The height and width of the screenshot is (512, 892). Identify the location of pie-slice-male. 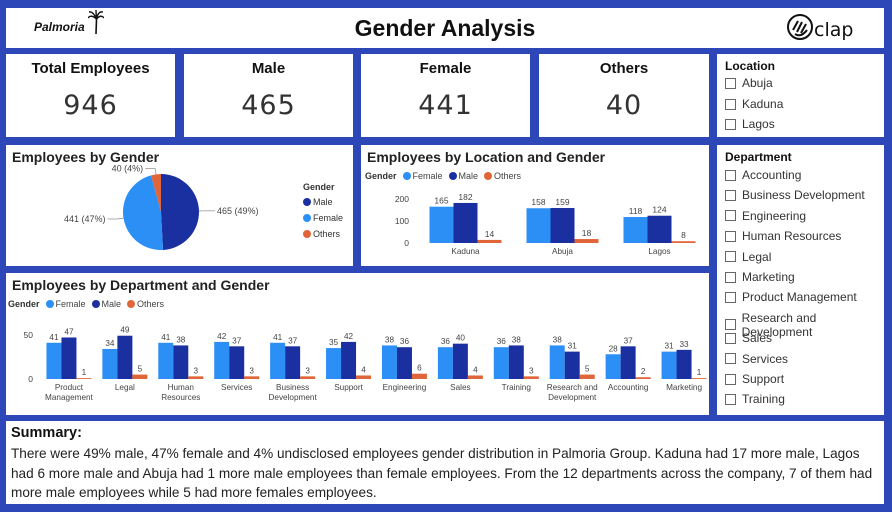
(180, 212).